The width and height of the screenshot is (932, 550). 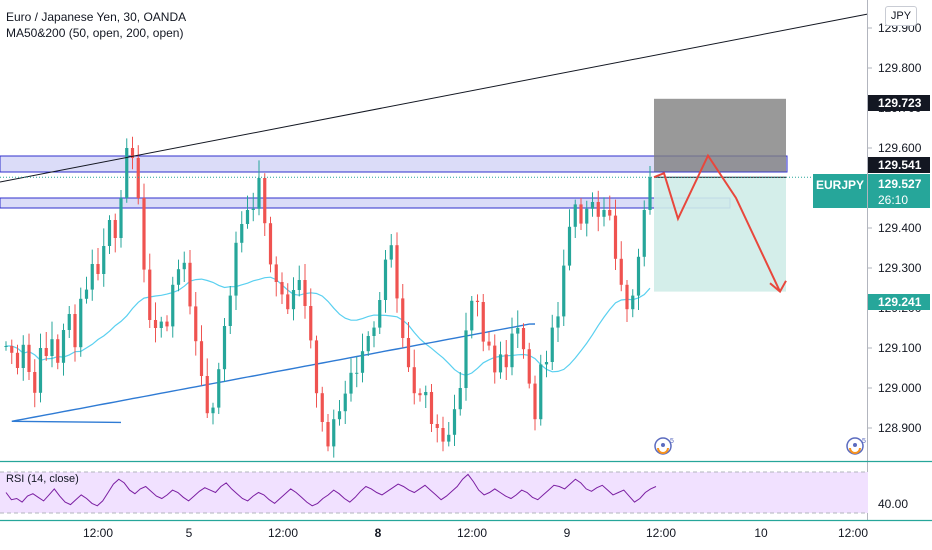 I want to click on stop-loss-zone, so click(x=720, y=135).